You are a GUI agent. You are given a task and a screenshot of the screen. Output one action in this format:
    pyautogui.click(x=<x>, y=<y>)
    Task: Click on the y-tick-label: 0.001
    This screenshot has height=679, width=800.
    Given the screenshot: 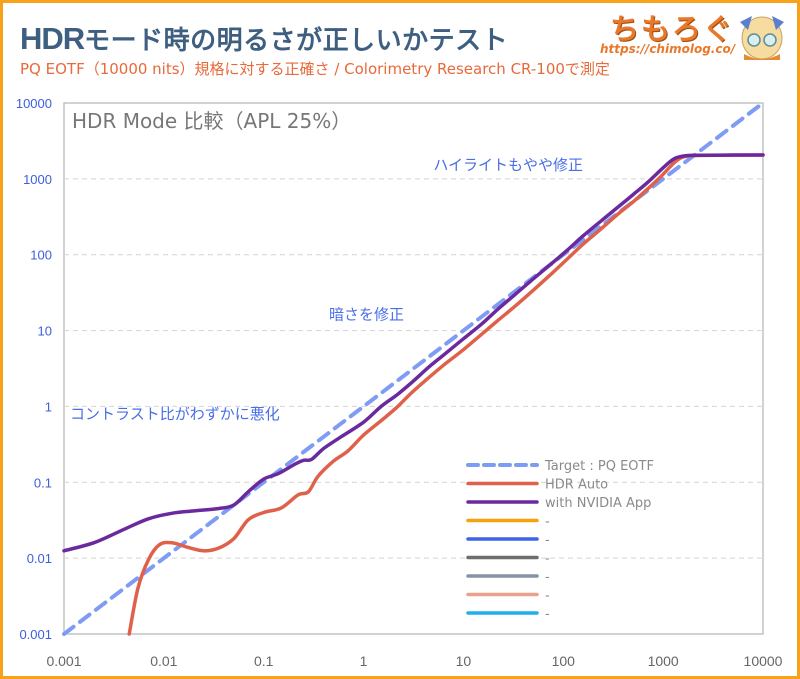 What is the action you would take?
    pyautogui.click(x=35, y=634)
    